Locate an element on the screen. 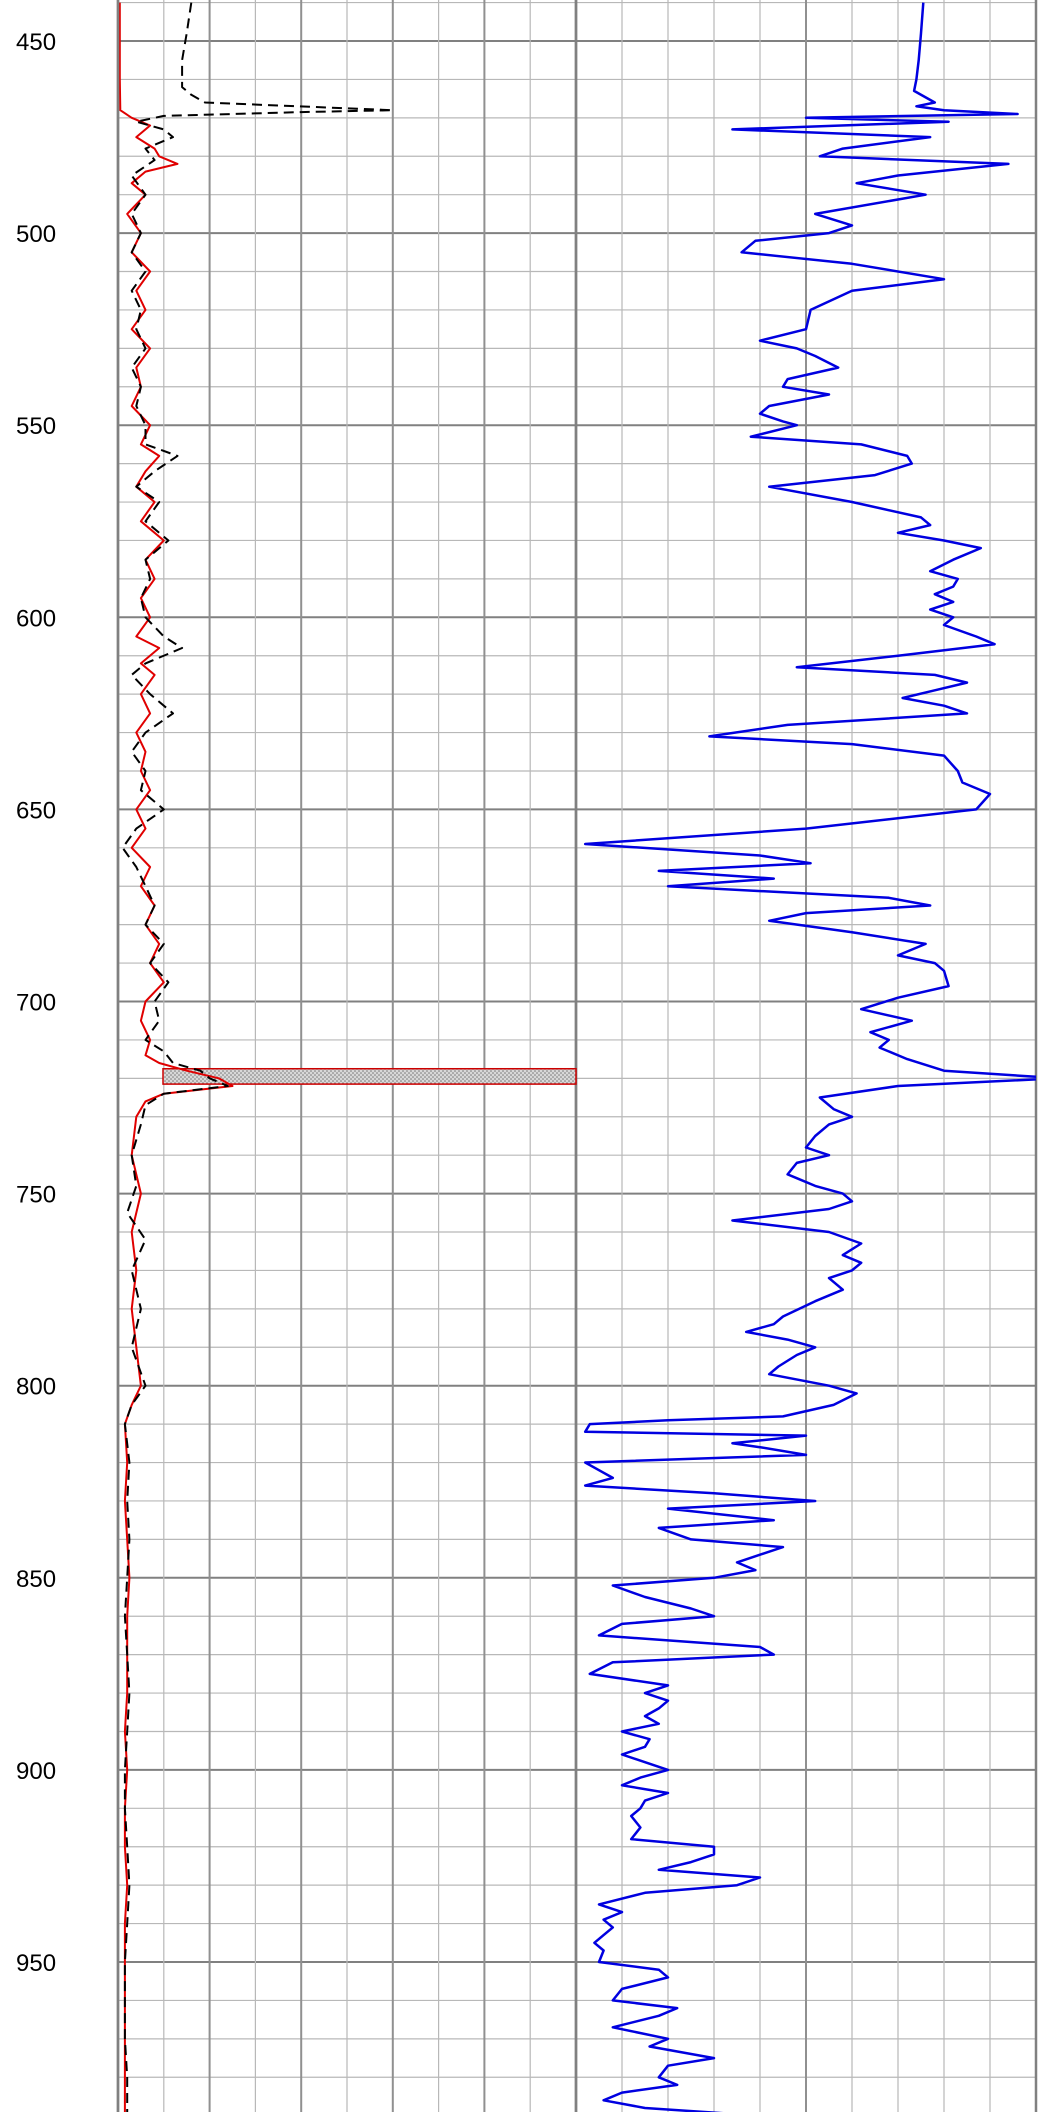  depth-tick-label: 500 is located at coordinates (36, 234).